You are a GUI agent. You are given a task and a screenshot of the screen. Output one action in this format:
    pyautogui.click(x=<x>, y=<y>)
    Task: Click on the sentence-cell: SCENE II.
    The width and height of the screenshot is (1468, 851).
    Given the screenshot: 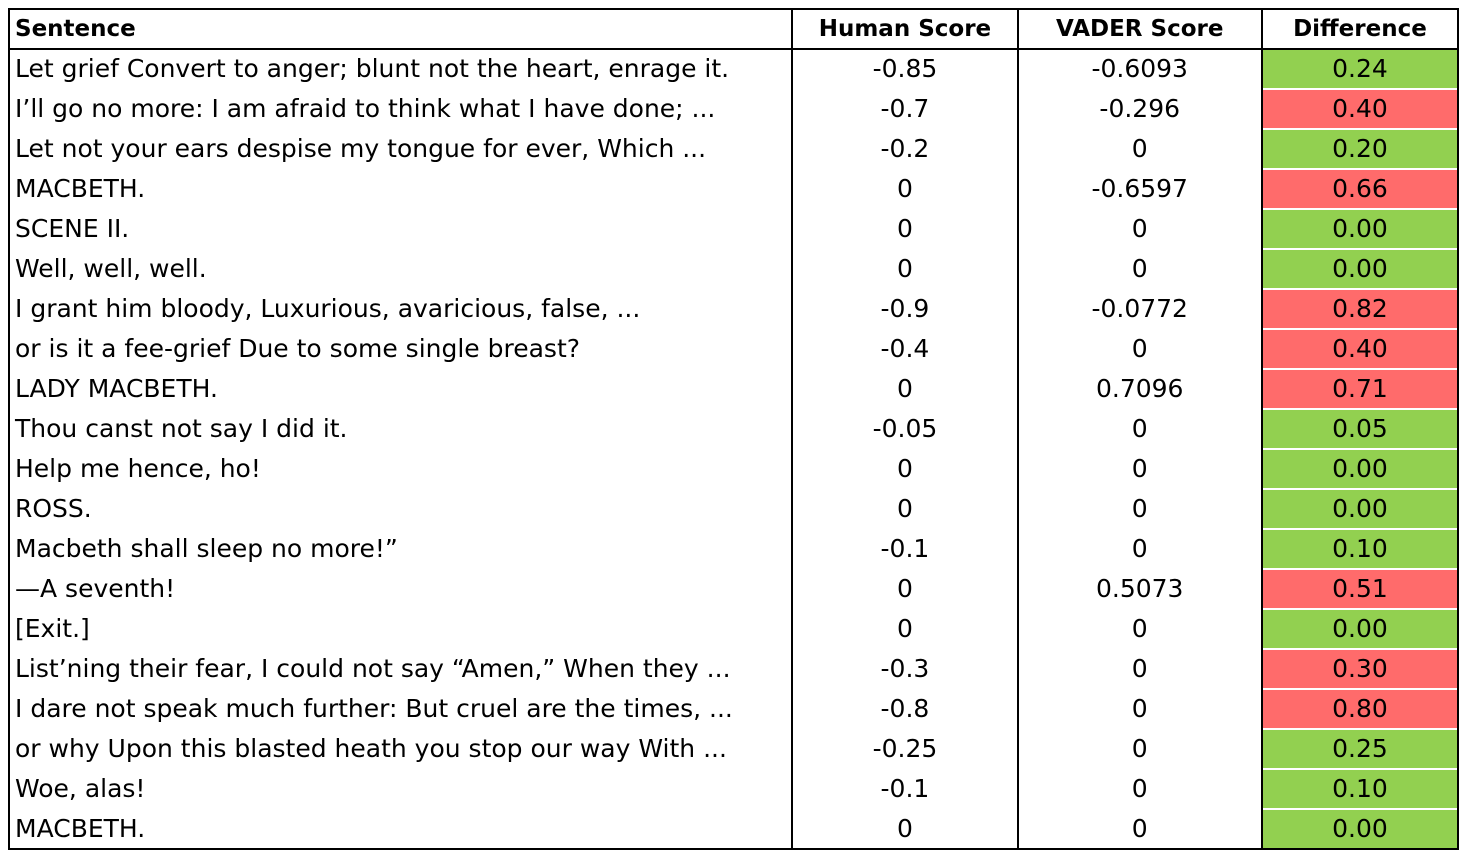 What is the action you would take?
    pyautogui.click(x=400, y=229)
    